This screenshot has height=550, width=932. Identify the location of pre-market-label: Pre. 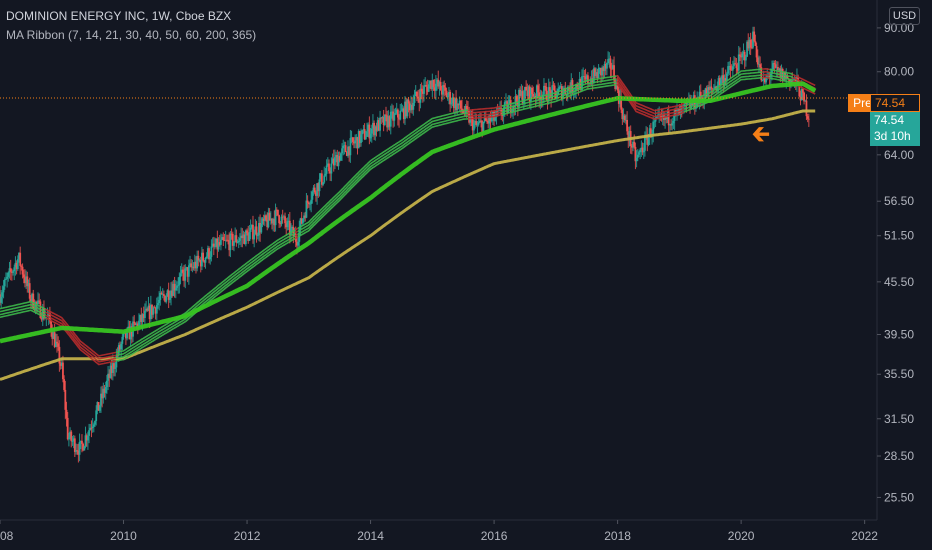
(862, 103).